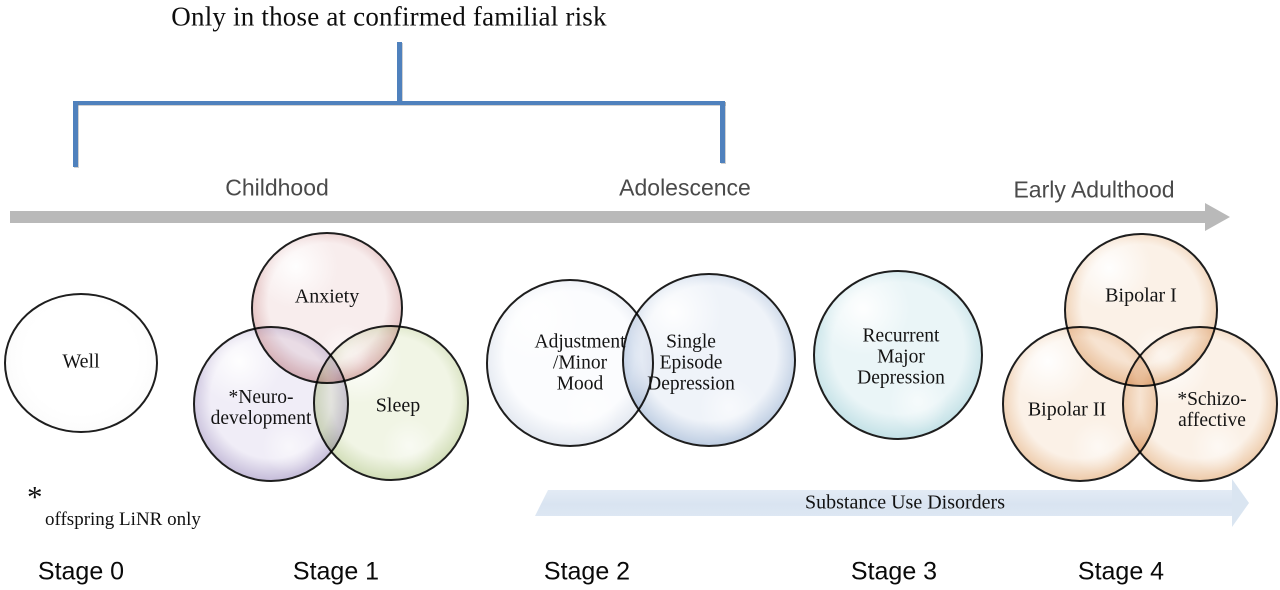 This screenshot has width=1280, height=590. I want to click on circle-schizoaffective, so click(1200, 404).